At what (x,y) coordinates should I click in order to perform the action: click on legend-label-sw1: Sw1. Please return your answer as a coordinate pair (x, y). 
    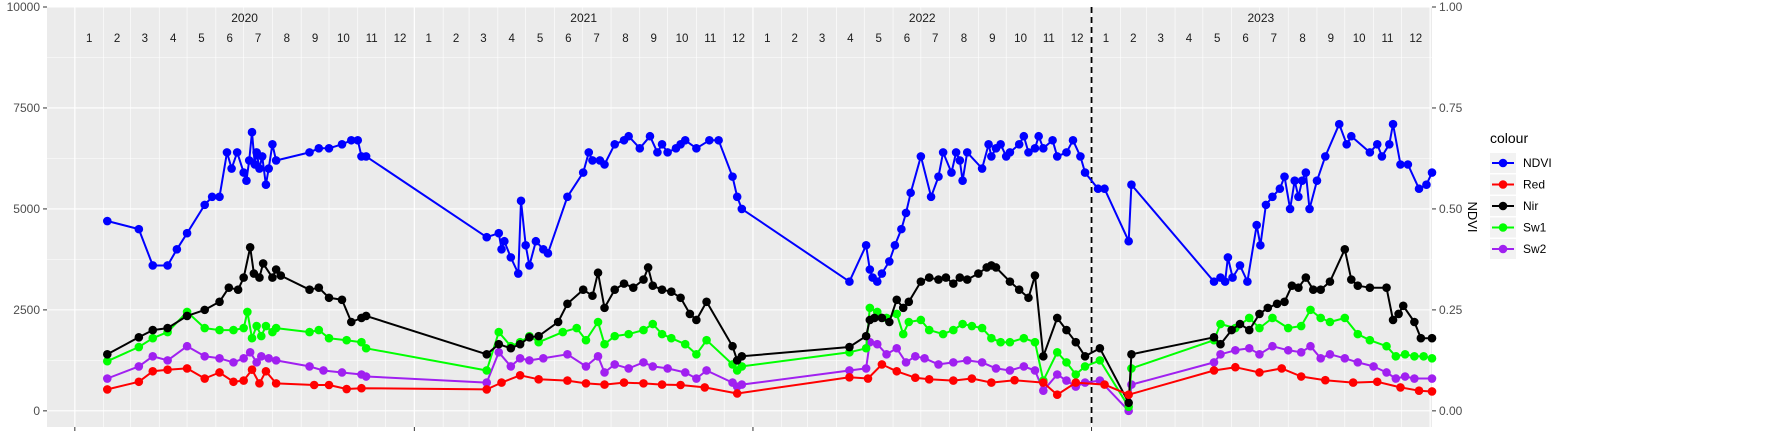
    Looking at the image, I should click on (1535, 228).